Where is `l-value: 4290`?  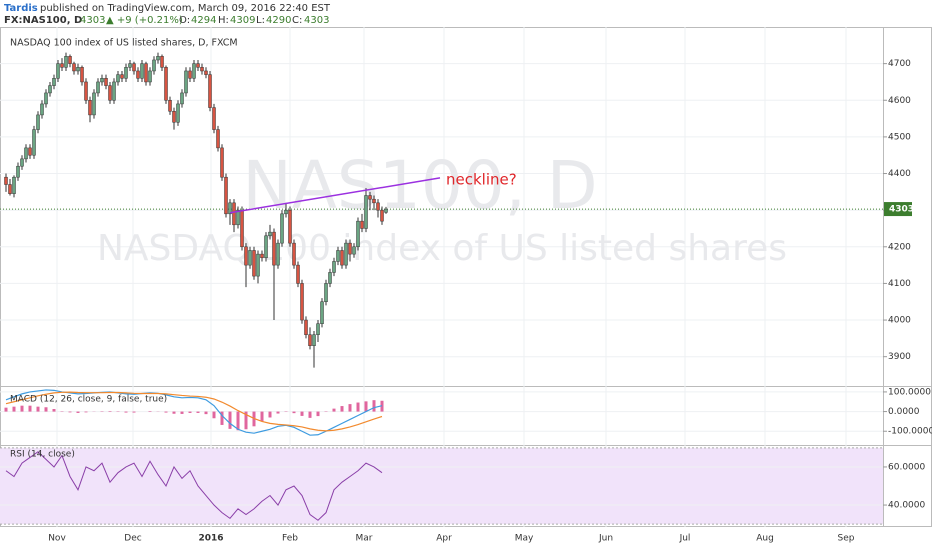 l-value: 4290 is located at coordinates (278, 20).